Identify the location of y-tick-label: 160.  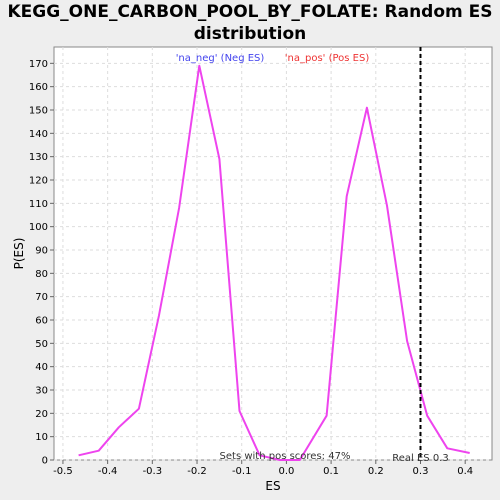
(38, 87).